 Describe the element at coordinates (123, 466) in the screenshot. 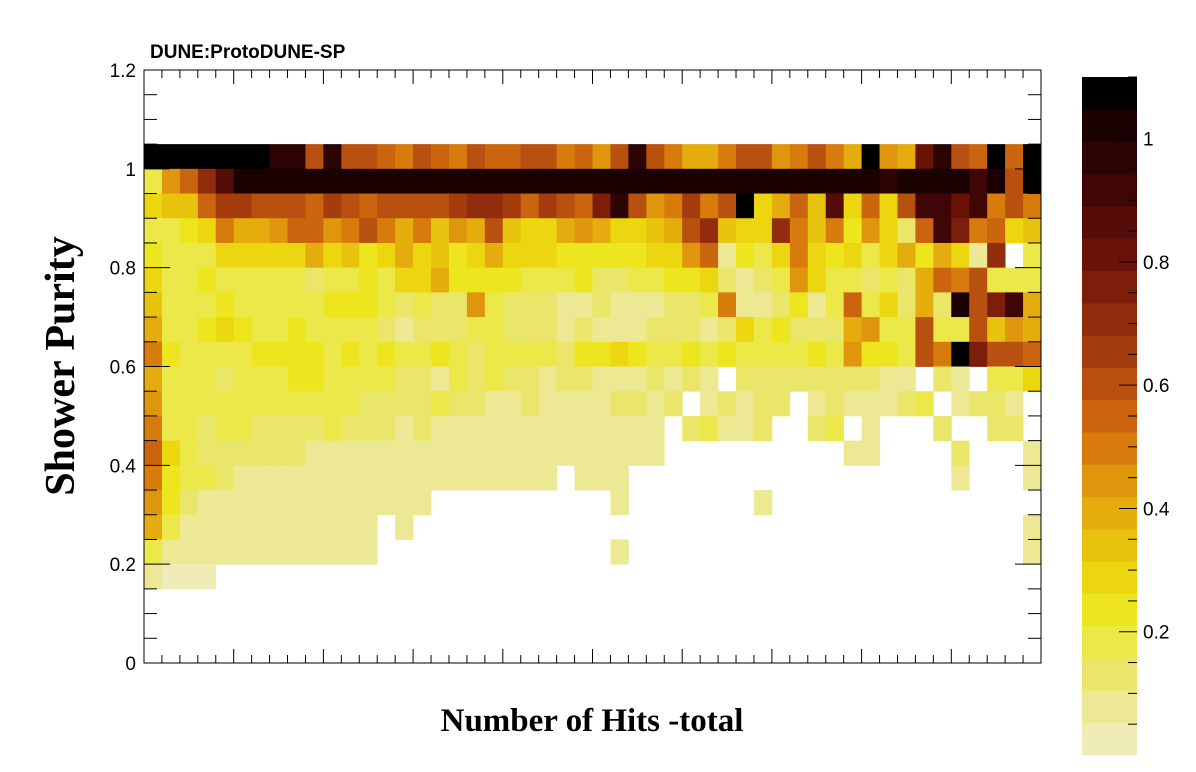

I see `y-tick-label: 0.4` at that location.